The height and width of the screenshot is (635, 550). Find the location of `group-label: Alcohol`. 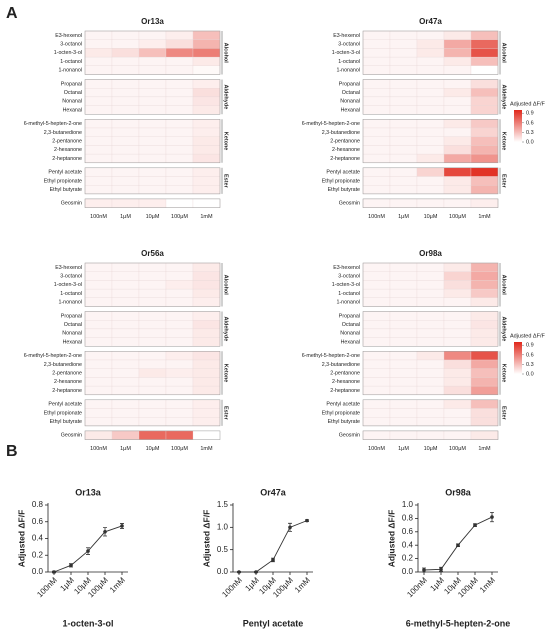

group-label: Alcohol is located at coordinates (226, 285).